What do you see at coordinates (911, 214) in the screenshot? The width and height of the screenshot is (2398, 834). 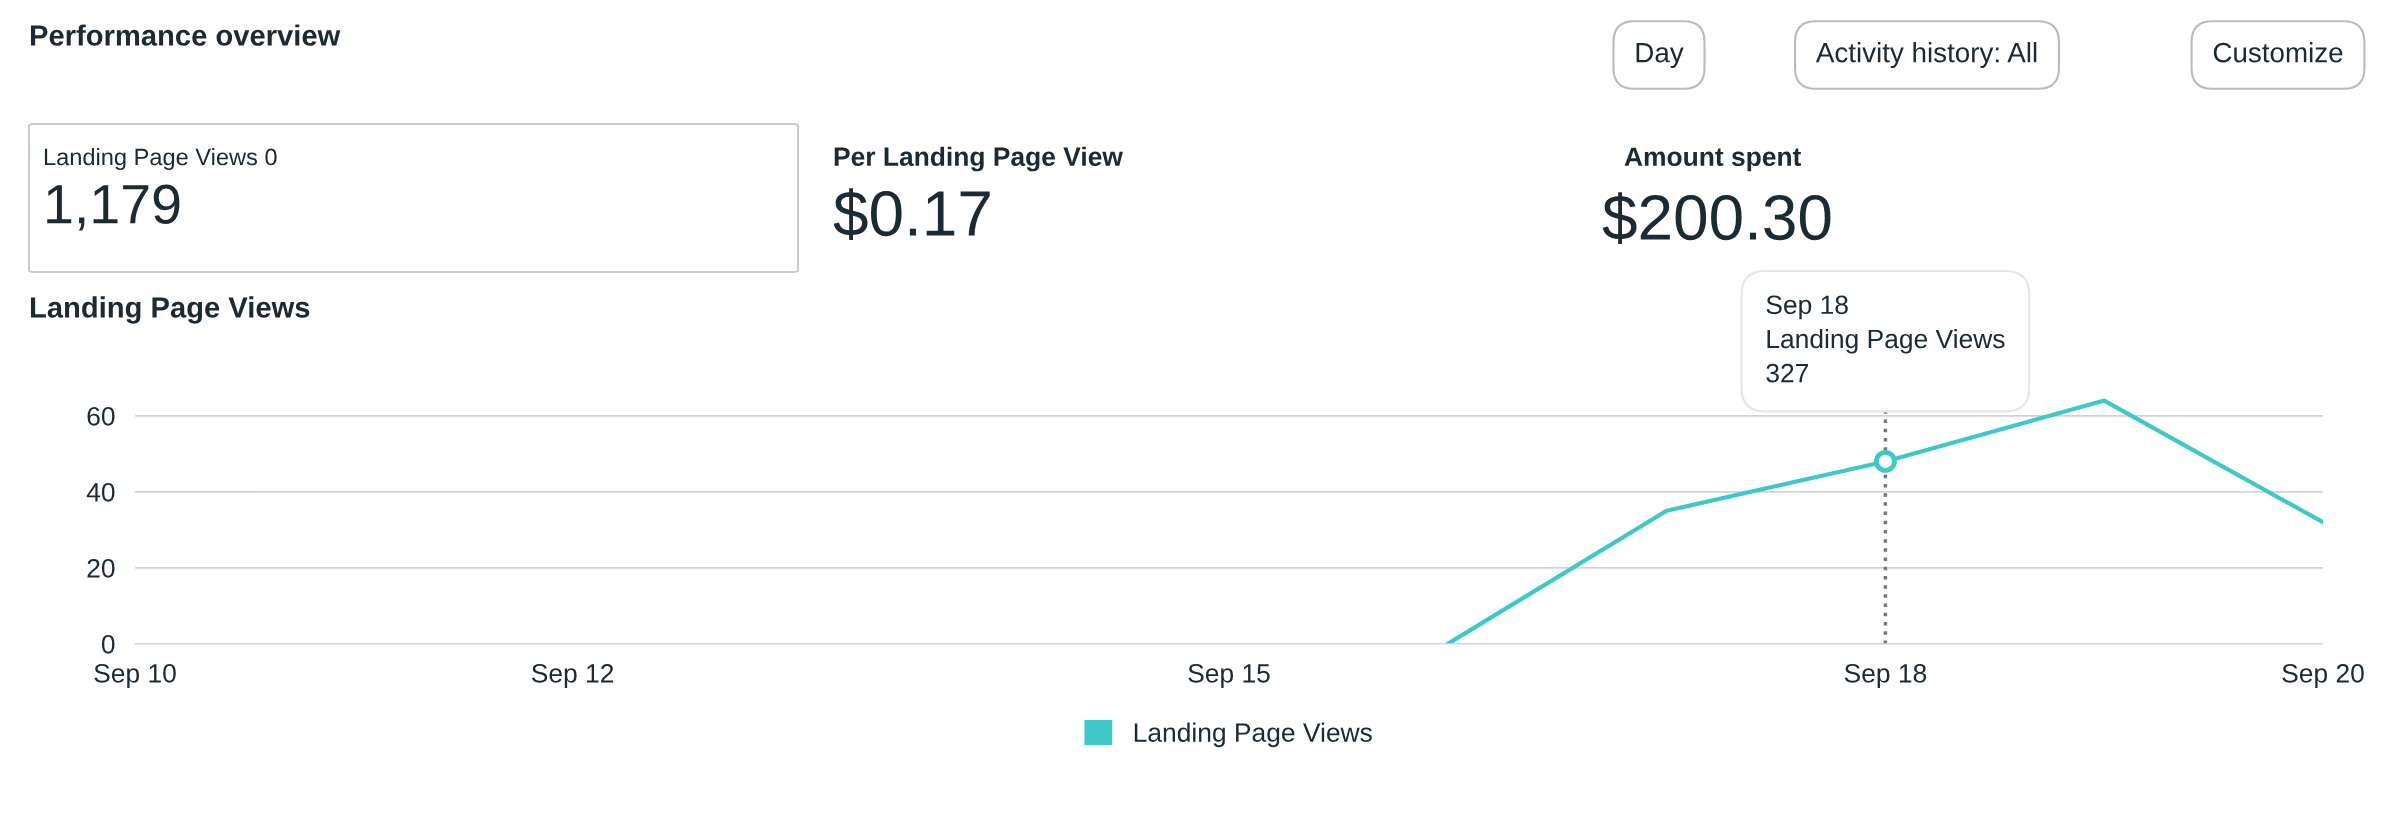 I see `text: $0.17` at bounding box center [911, 214].